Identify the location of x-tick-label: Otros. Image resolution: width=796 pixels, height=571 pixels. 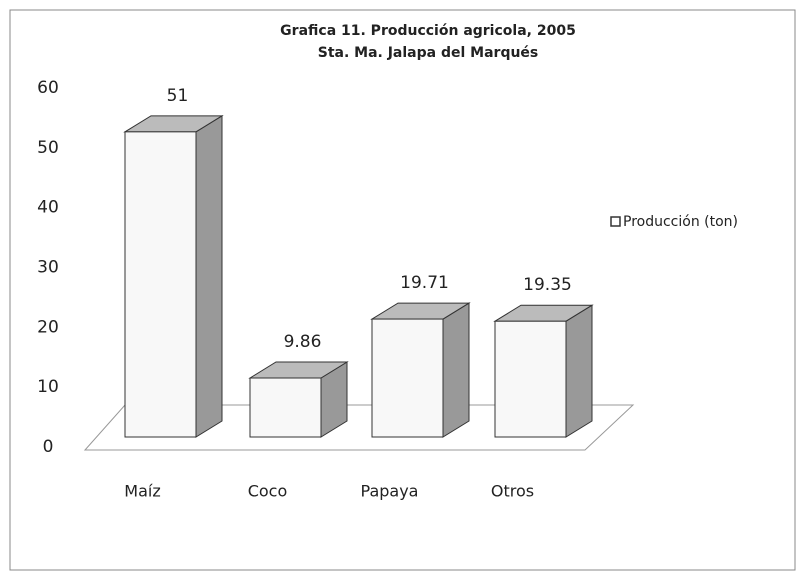
(512, 491).